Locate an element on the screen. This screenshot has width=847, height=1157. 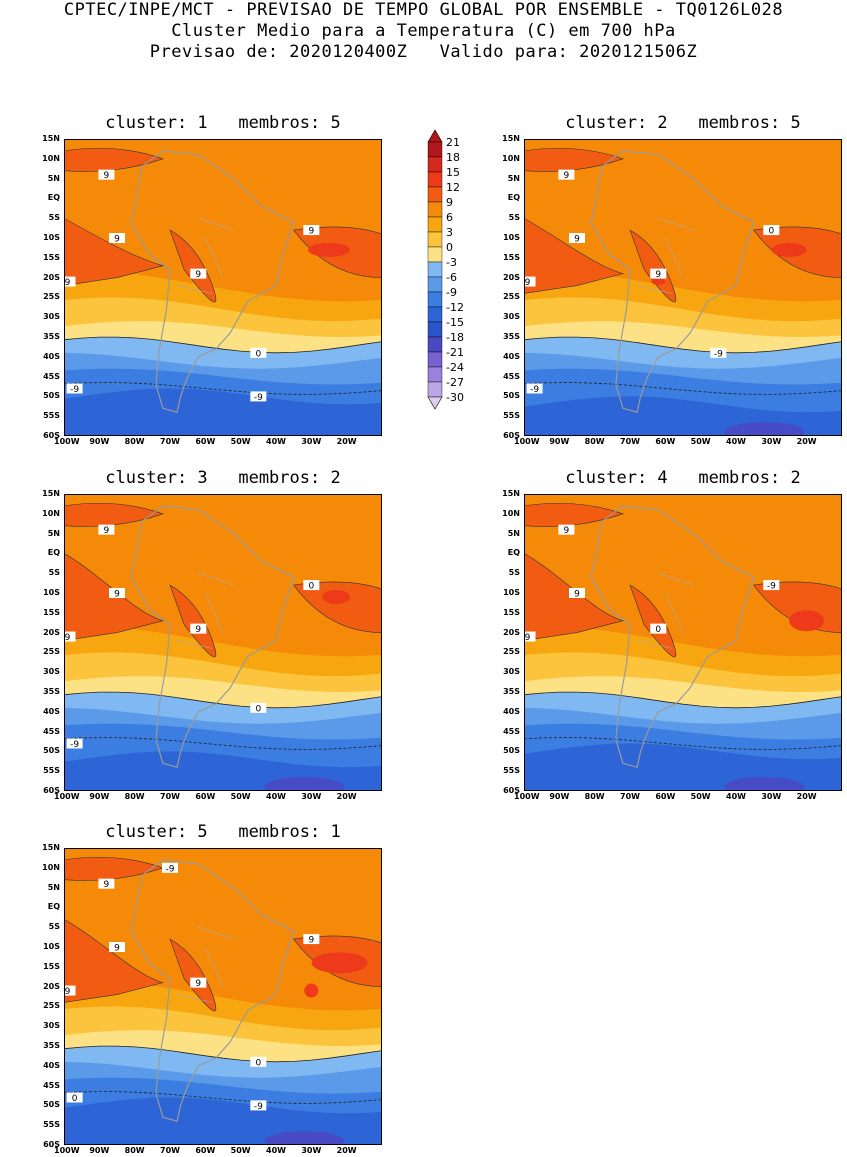
temperature-map: 9 9 9 9 9 0 -9 -9 is located at coordinates (223, 287).